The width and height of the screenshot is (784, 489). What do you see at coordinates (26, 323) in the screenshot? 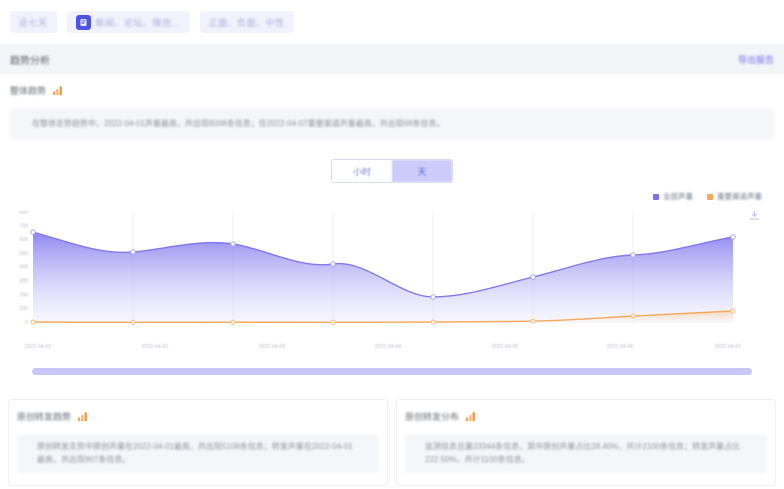
I see `svg-text: 0` at bounding box center [26, 323].